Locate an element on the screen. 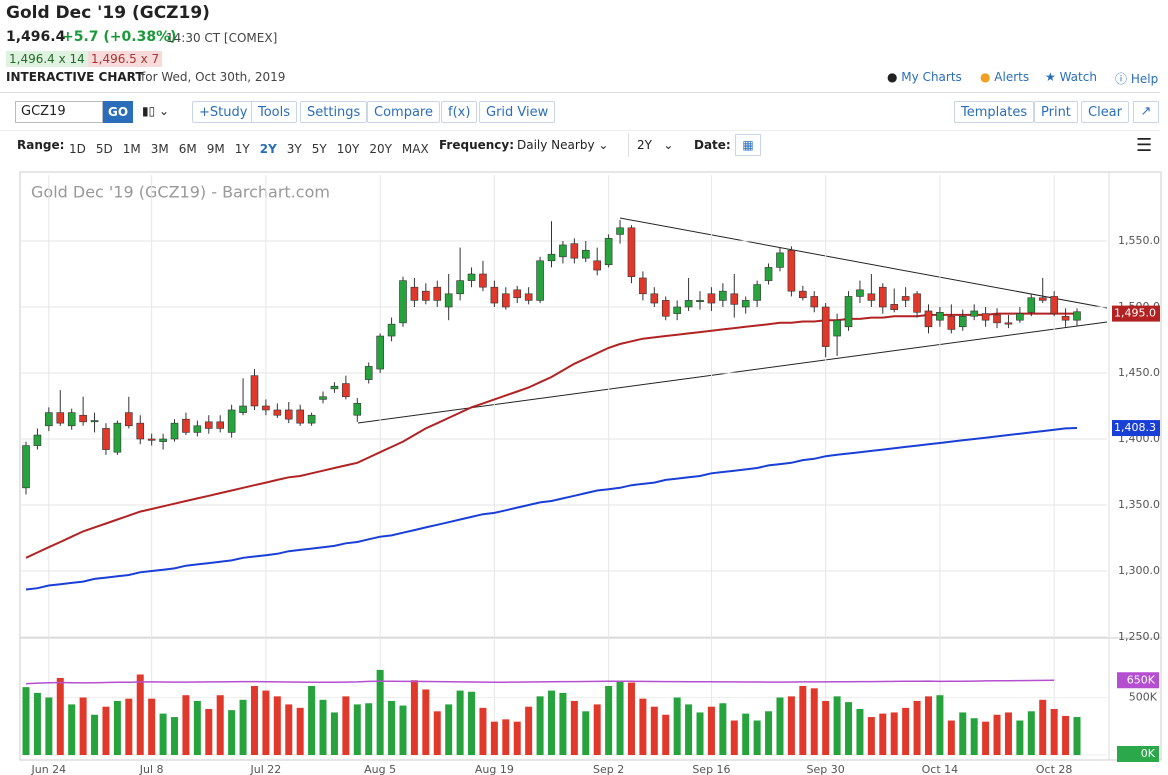  nav-item: ● Alerts is located at coordinates (1004, 77).